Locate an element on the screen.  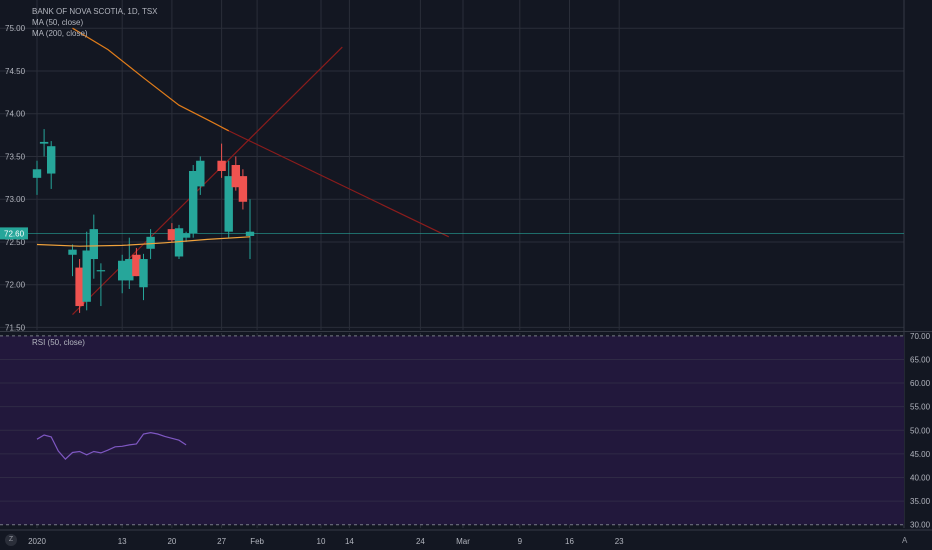
x-tick-label: 14 is located at coordinates (349, 541).